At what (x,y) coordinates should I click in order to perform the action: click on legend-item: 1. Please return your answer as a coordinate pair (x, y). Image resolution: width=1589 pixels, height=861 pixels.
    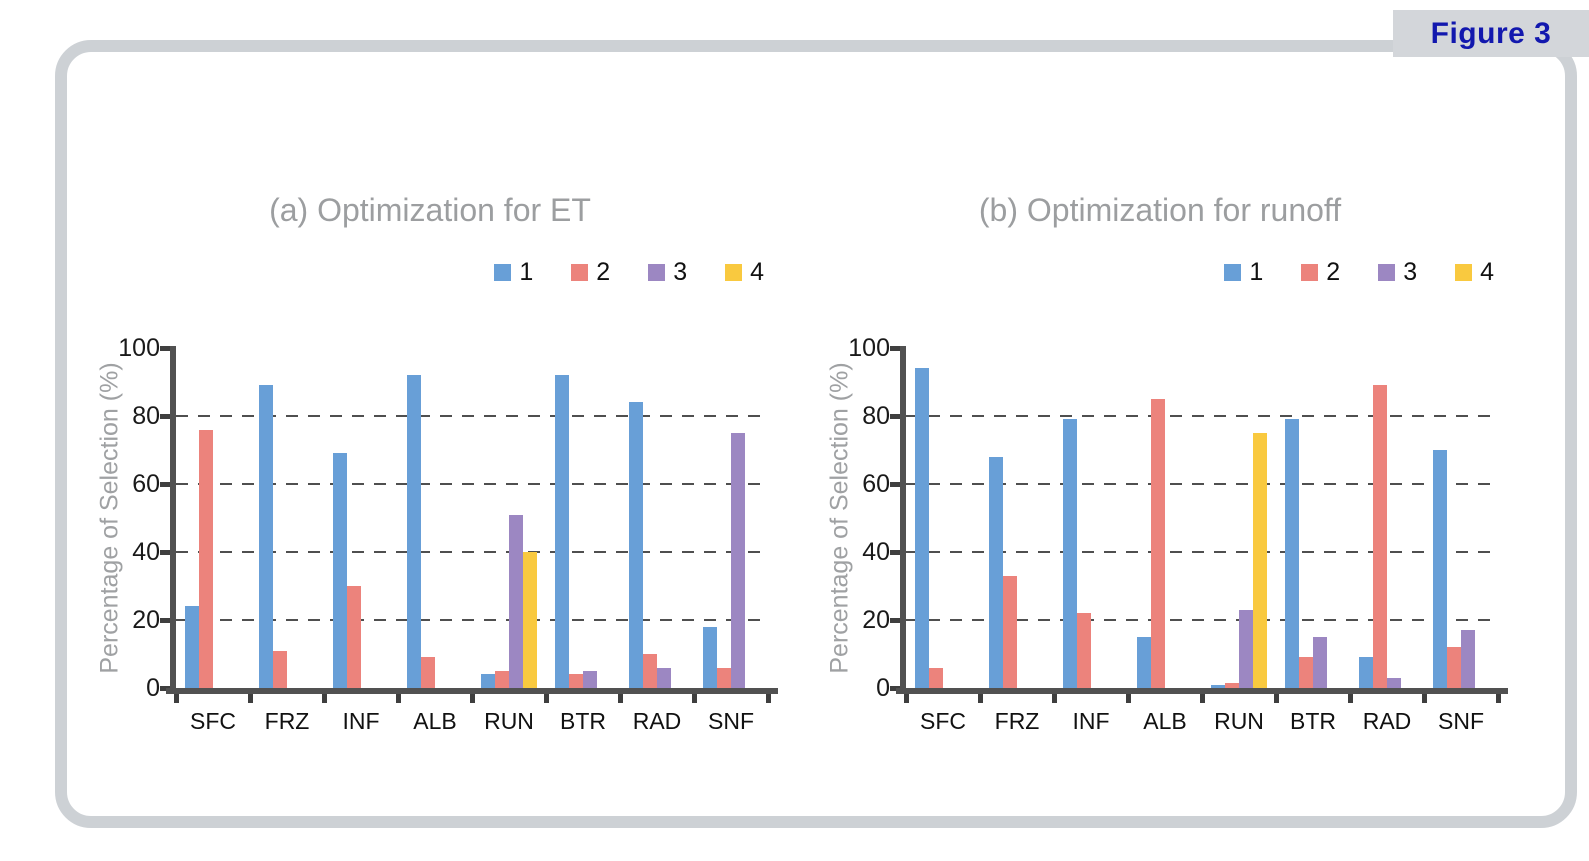
    Looking at the image, I should click on (1243, 272).